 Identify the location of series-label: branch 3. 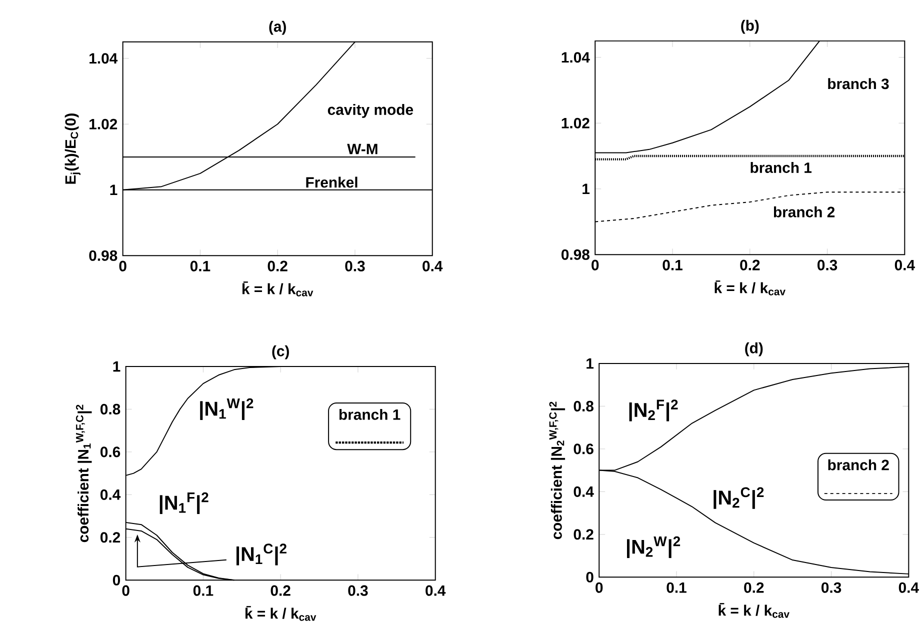
(858, 84).